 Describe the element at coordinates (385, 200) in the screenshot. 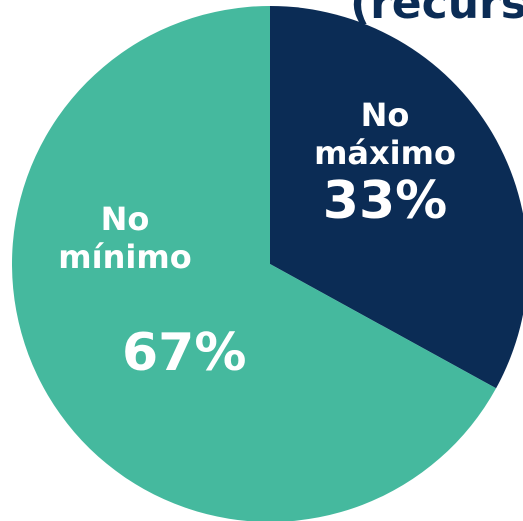

I see `slice-percent-max: 33%` at that location.